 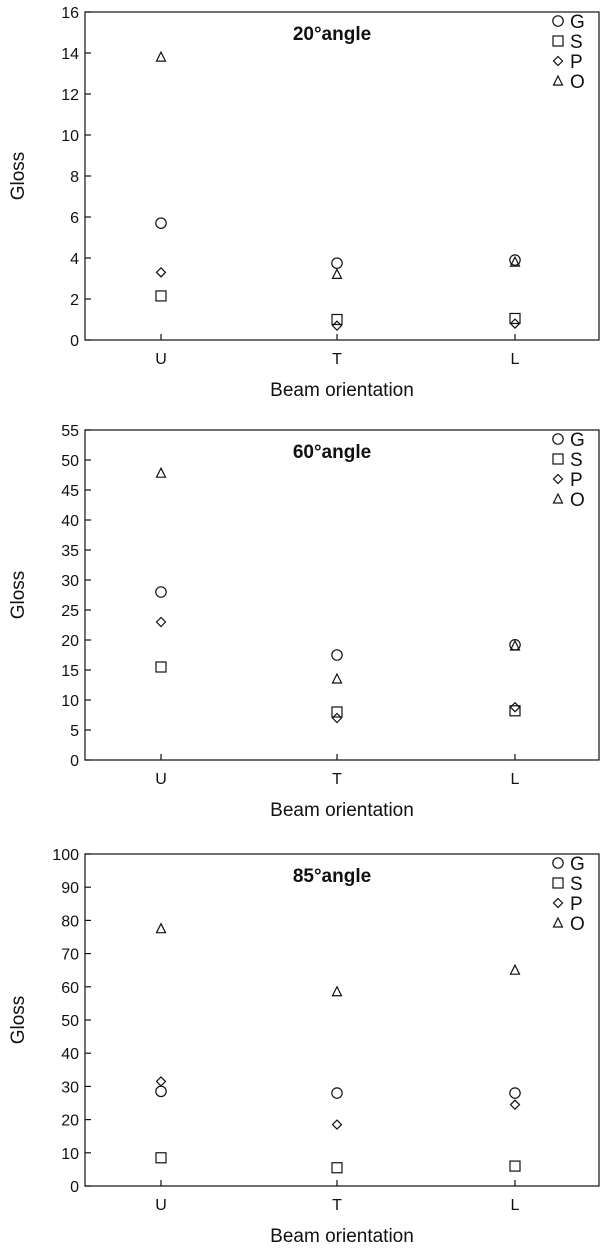 I want to click on chart-title: 60°angle, so click(x=332, y=452).